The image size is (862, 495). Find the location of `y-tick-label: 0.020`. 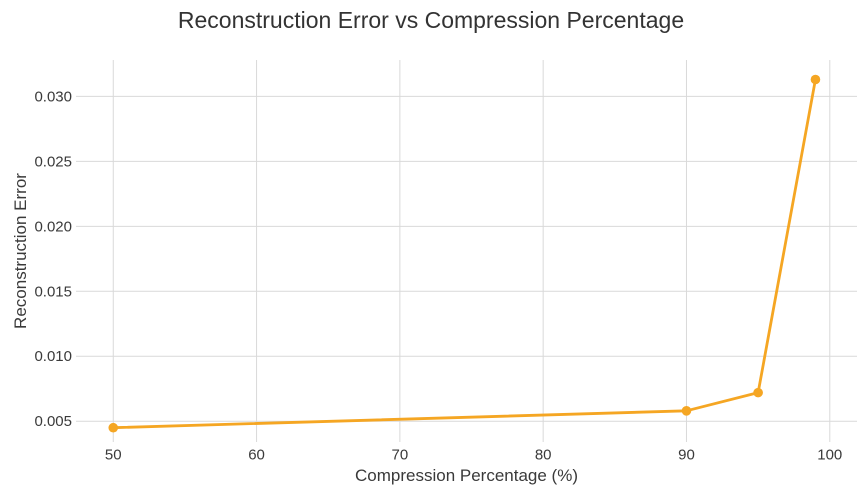

y-tick-label: 0.020 is located at coordinates (53, 226).